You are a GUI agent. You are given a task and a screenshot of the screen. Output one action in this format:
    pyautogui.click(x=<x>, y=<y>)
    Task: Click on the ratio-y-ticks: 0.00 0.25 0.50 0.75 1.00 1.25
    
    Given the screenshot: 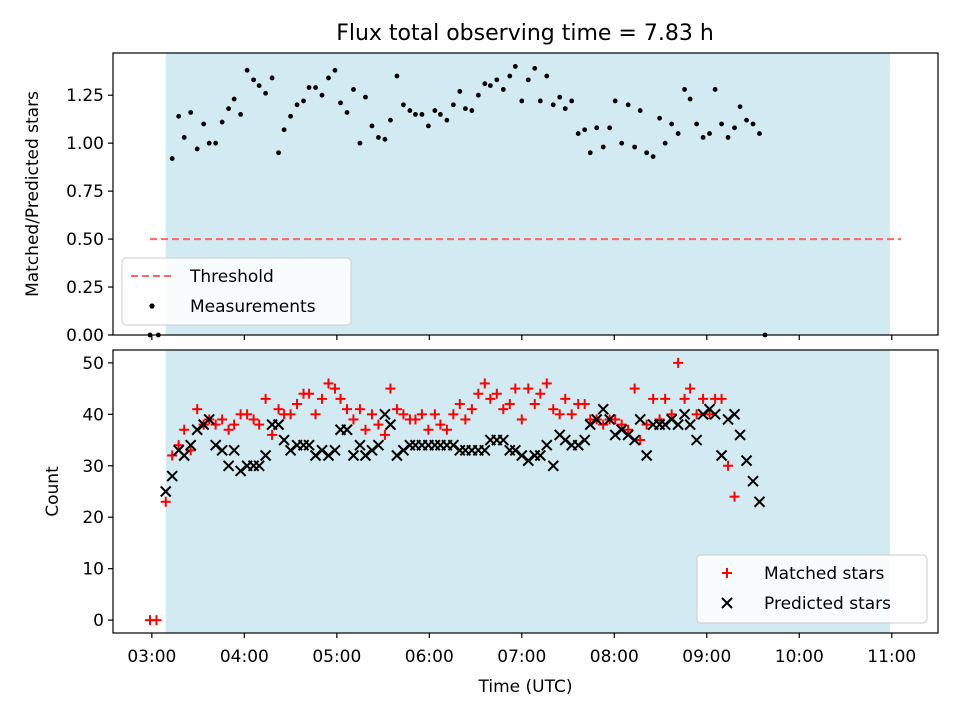 What is the action you would take?
    pyautogui.click(x=89, y=216)
    